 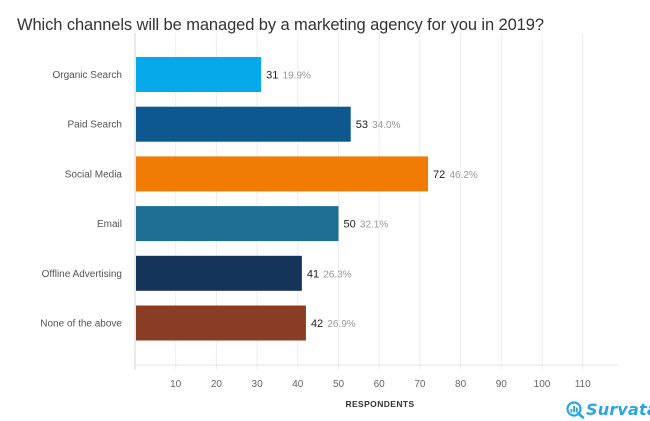 What do you see at coordinates (95, 125) in the screenshot?
I see `category-label: Paid Search` at bounding box center [95, 125].